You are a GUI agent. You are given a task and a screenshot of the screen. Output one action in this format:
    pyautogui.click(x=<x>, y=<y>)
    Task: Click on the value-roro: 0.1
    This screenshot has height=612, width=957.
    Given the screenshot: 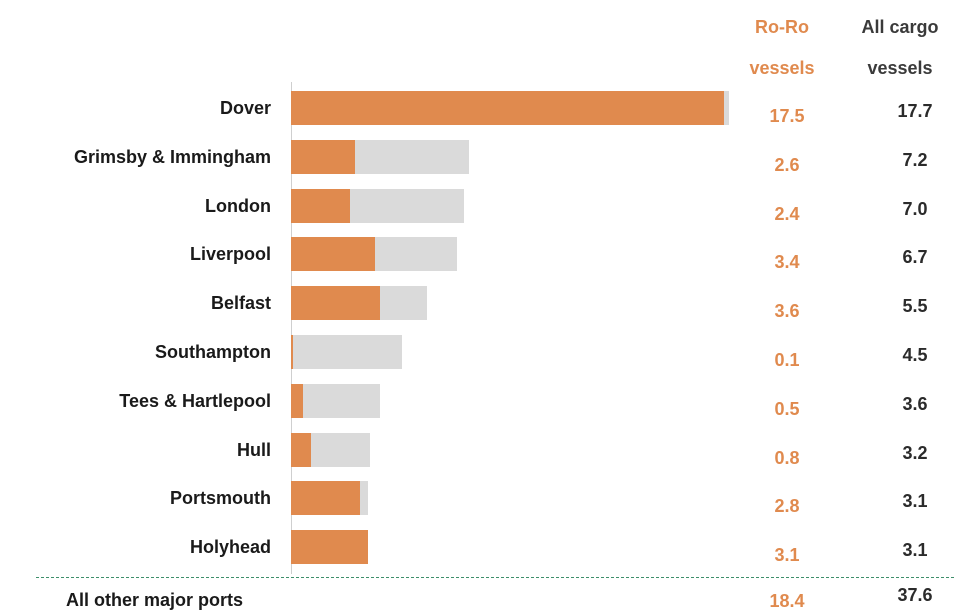 What is the action you would take?
    pyautogui.click(x=787, y=360)
    